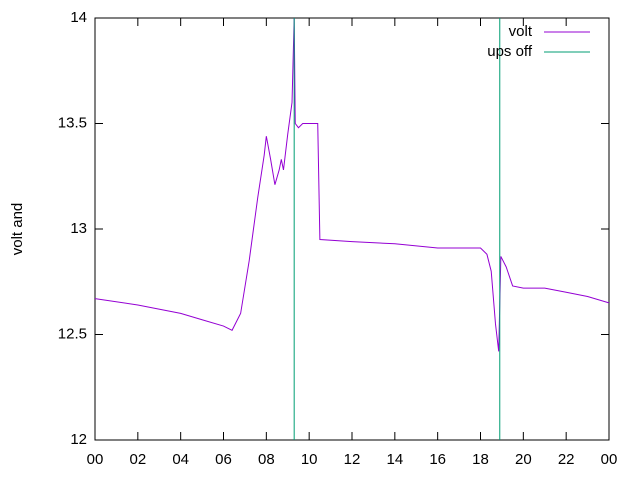 The width and height of the screenshot is (640, 480). I want to click on y-tick-label: 13, so click(78, 228).